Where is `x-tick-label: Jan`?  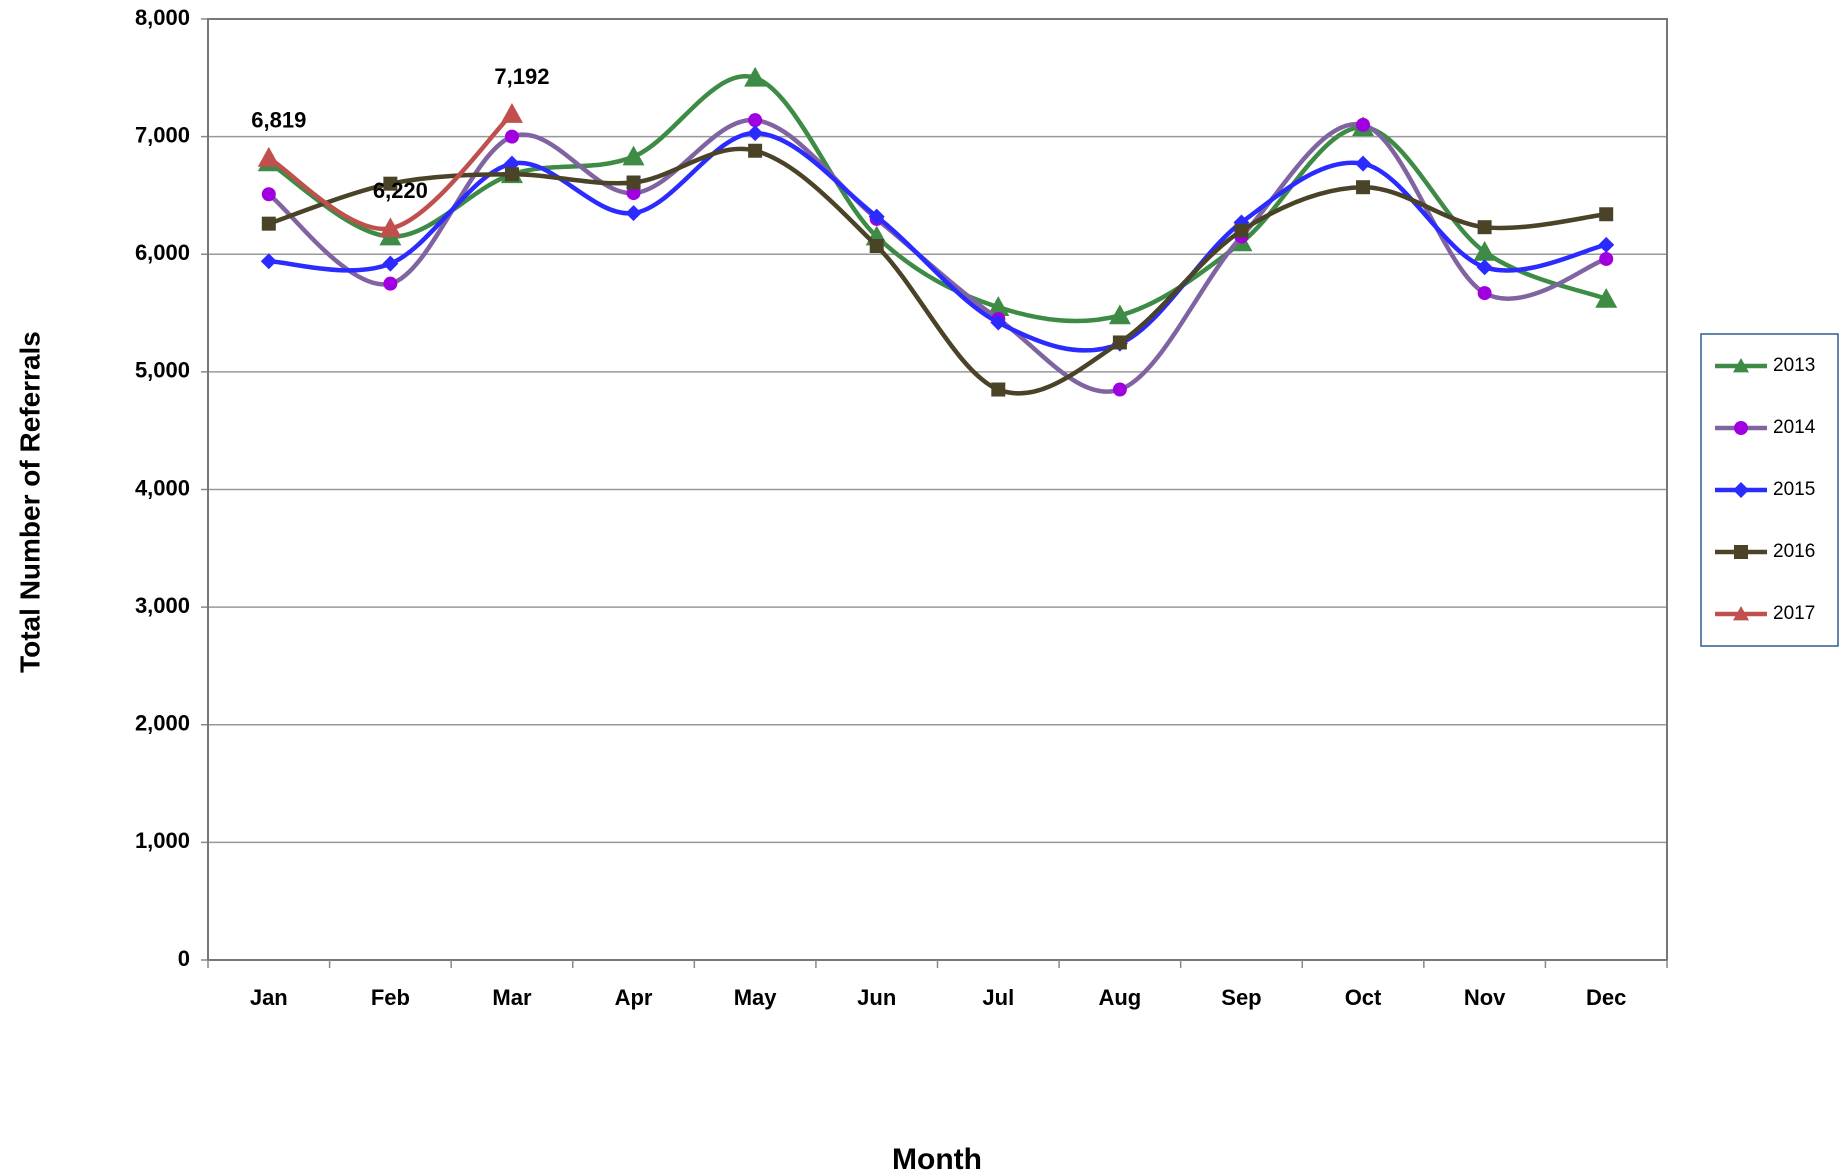
x-tick-label: Jan is located at coordinates (269, 997).